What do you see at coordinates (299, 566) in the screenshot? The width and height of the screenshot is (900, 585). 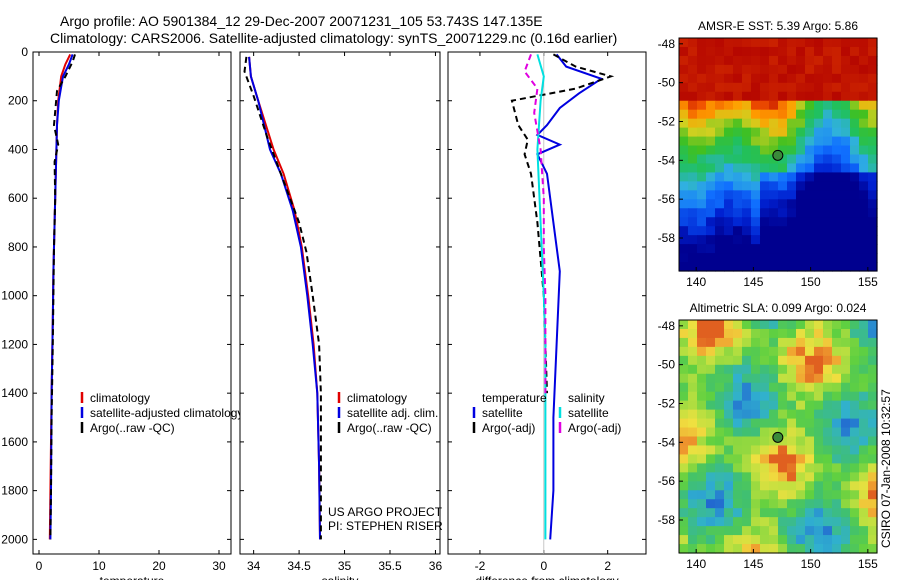 I see `x-tick-label: 34.5` at bounding box center [299, 566].